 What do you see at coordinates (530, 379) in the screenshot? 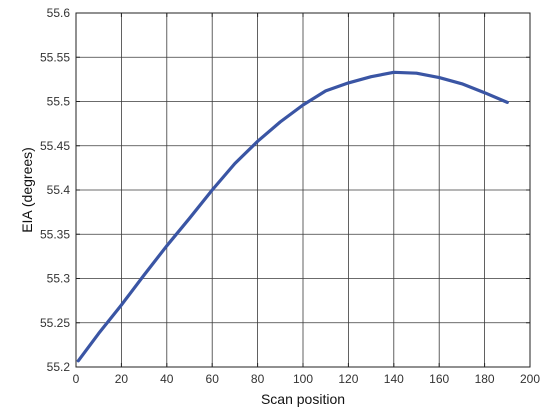
I see `x-tick-label: 200` at bounding box center [530, 379].